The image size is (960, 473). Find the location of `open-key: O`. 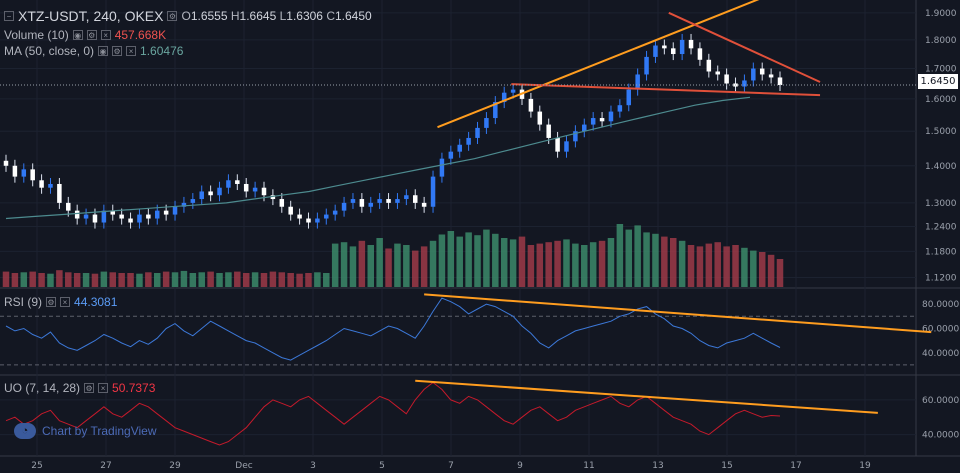

open-key: O is located at coordinates (186, 16).